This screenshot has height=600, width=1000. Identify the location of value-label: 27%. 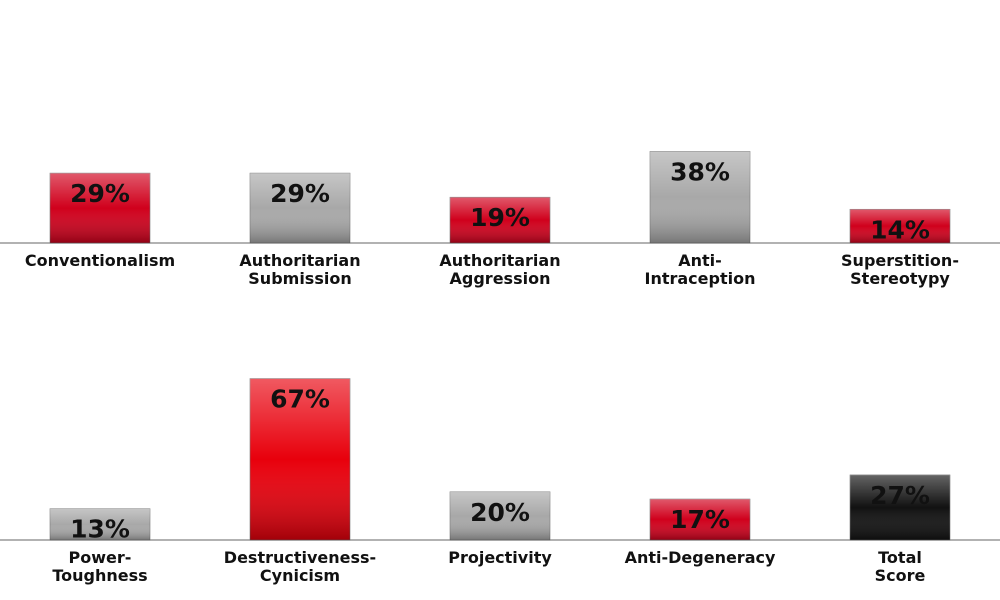
(900, 495).